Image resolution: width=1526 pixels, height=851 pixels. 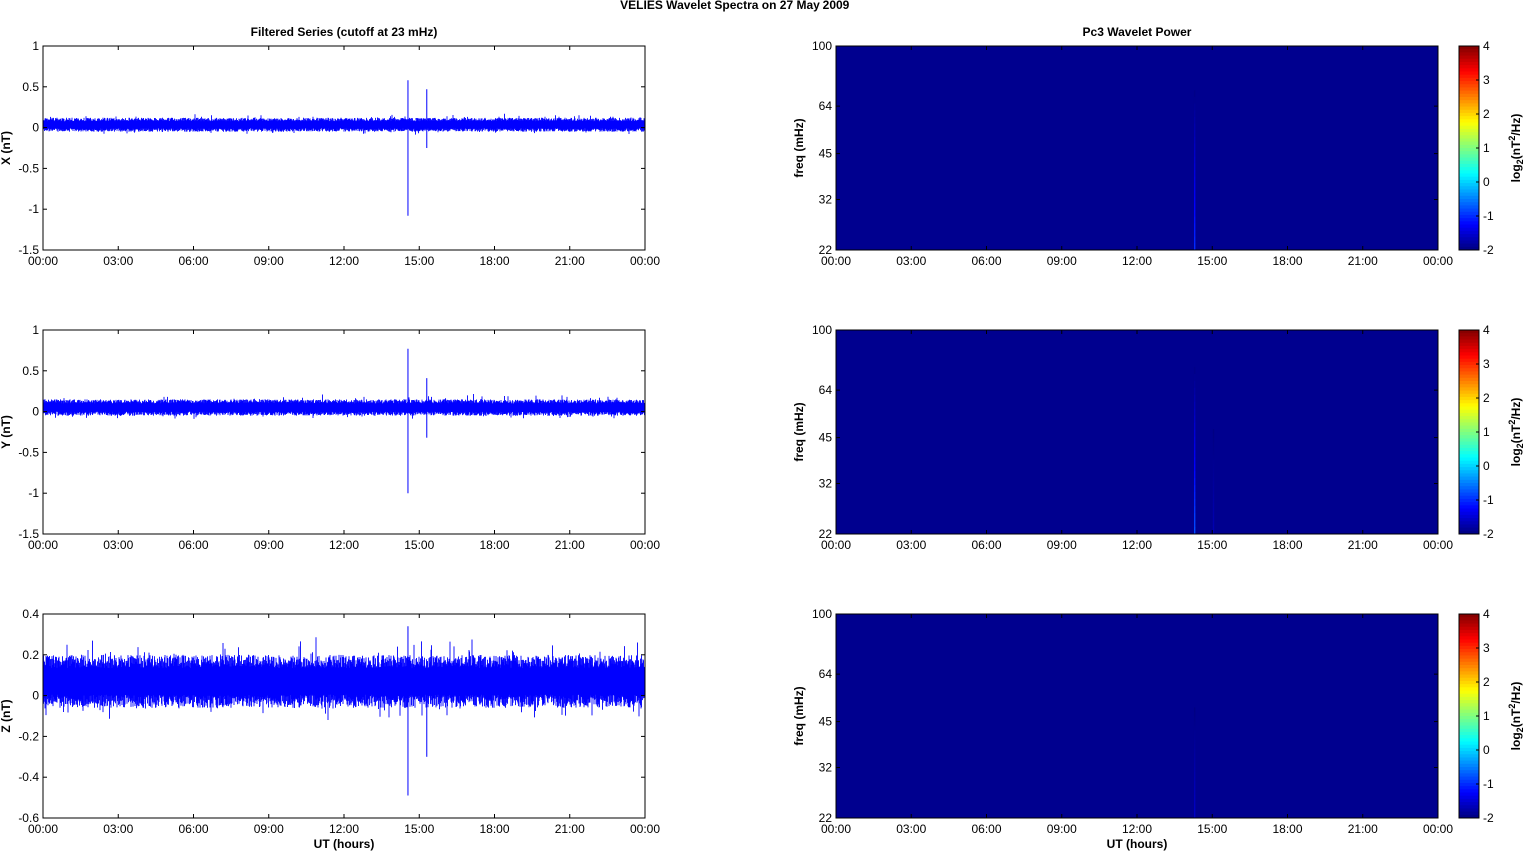 I want to click on z-series-xtick-label: 09:00, so click(x=269, y=829).